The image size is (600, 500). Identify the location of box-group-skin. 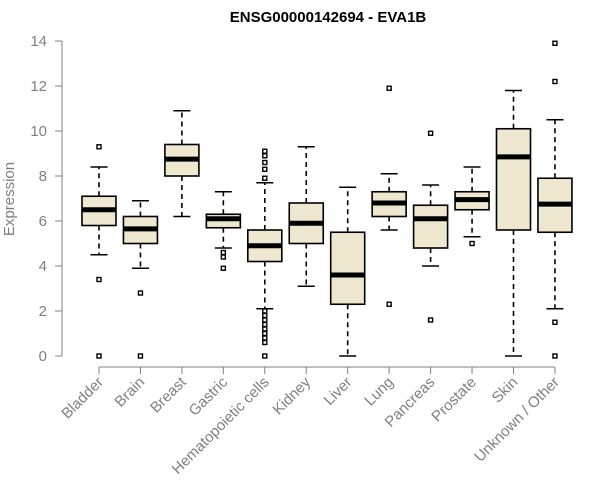
(513, 223).